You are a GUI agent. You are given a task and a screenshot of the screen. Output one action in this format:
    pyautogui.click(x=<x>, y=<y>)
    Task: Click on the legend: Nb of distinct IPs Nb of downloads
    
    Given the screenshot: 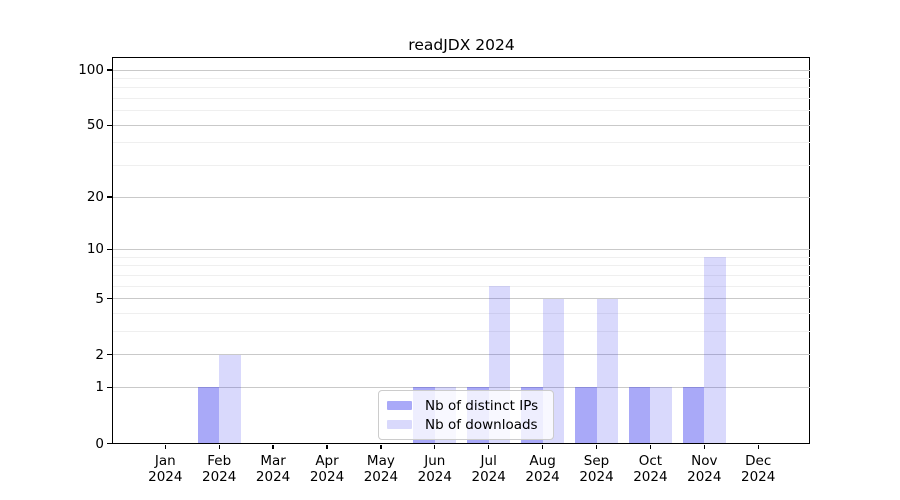 What is the action you would take?
    pyautogui.click(x=466, y=414)
    